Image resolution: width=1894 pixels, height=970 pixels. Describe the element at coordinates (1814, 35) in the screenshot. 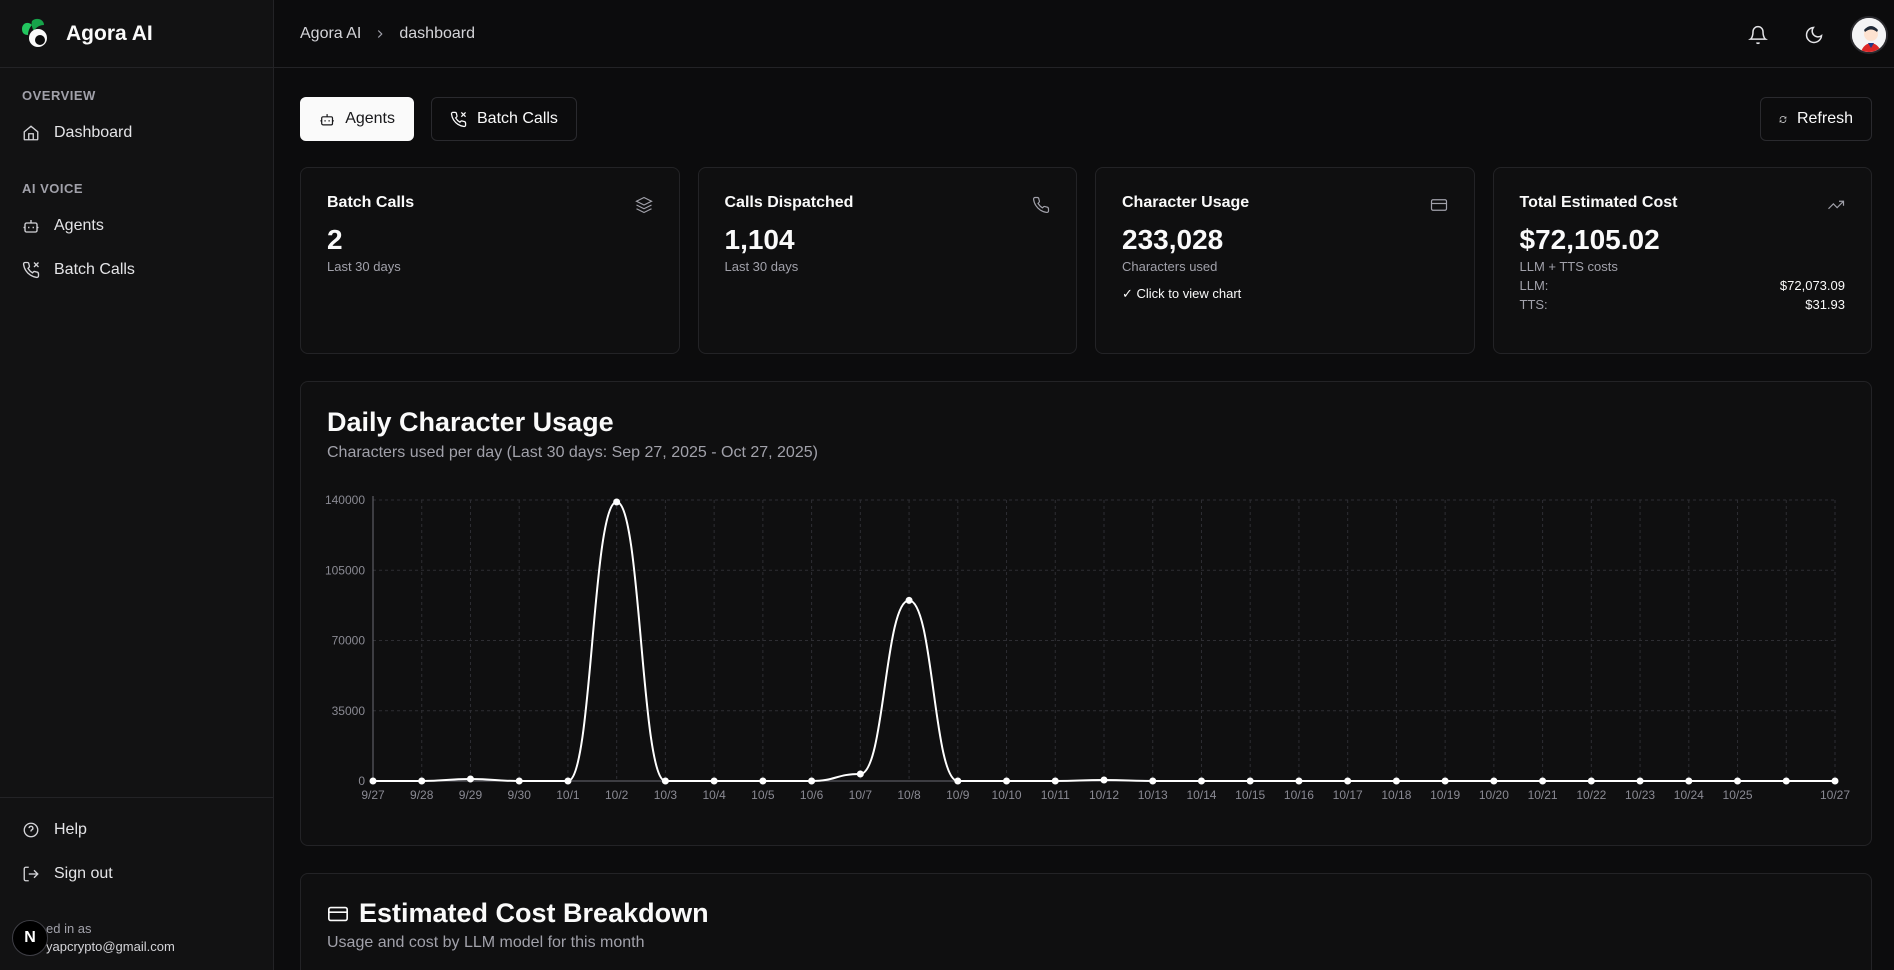

I see `theme-toggle-button` at that location.